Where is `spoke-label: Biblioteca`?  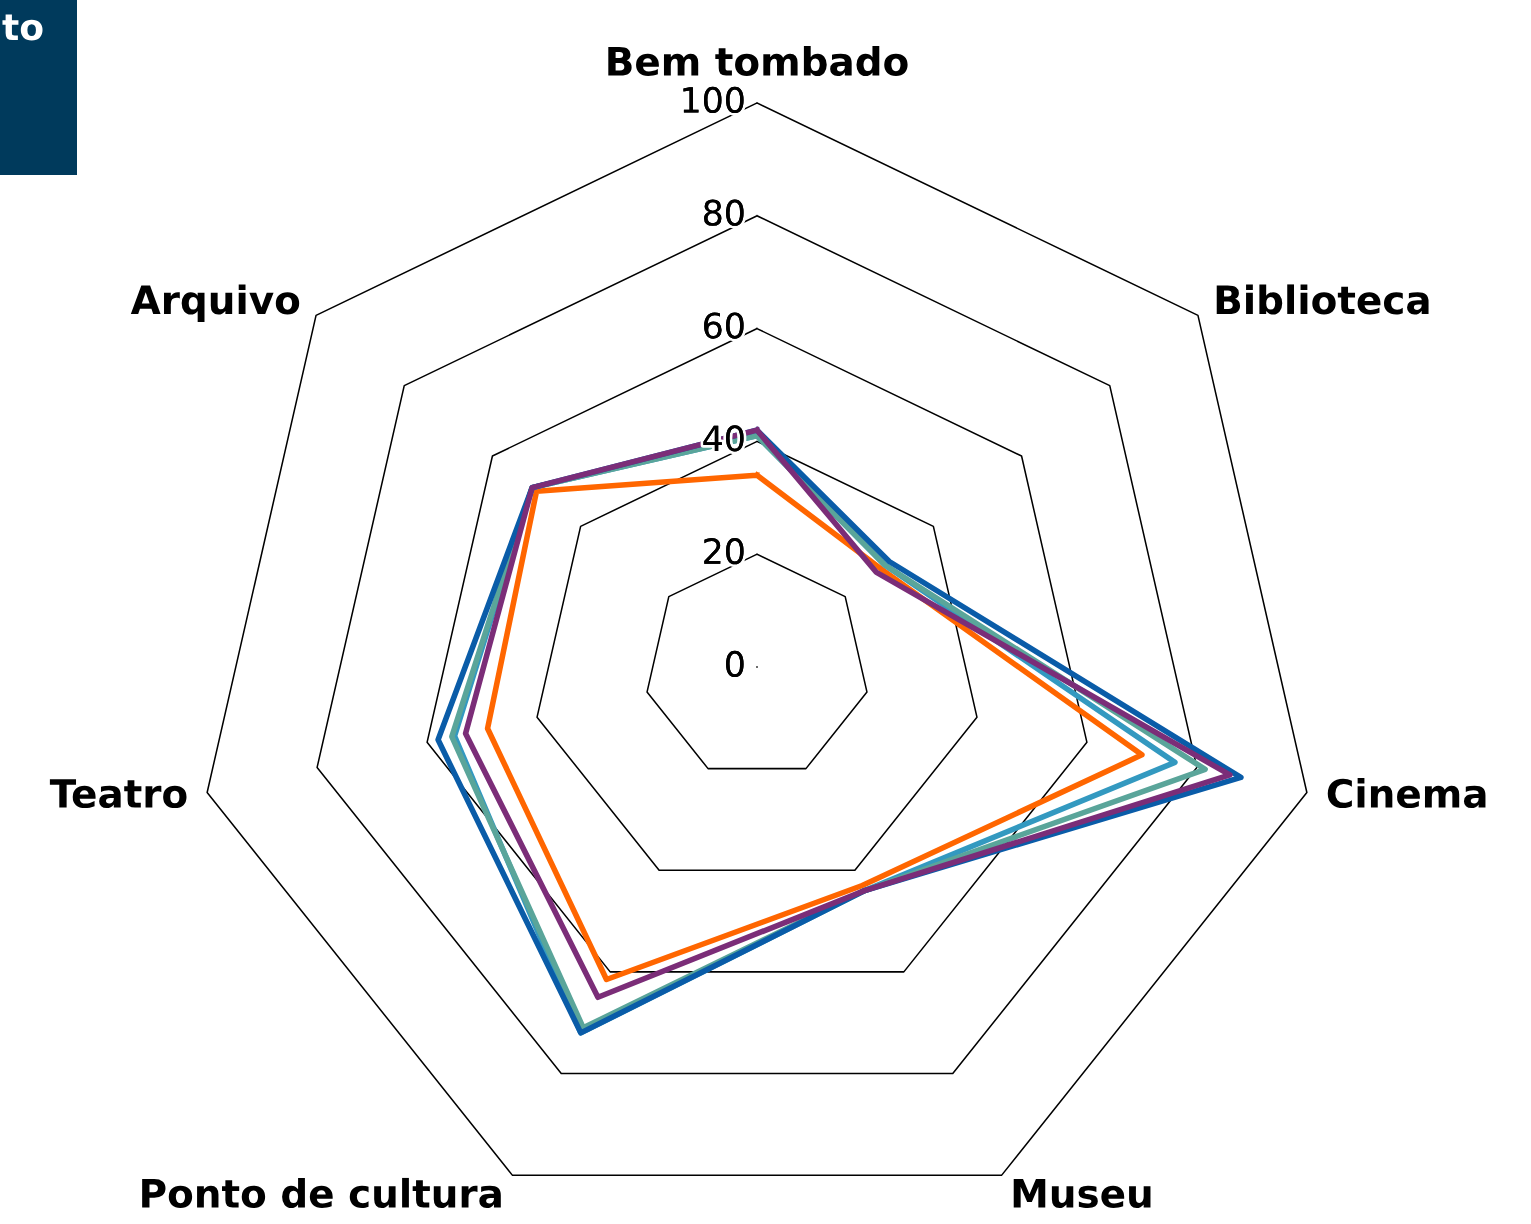
spoke-label: Biblioteca is located at coordinates (1322, 299).